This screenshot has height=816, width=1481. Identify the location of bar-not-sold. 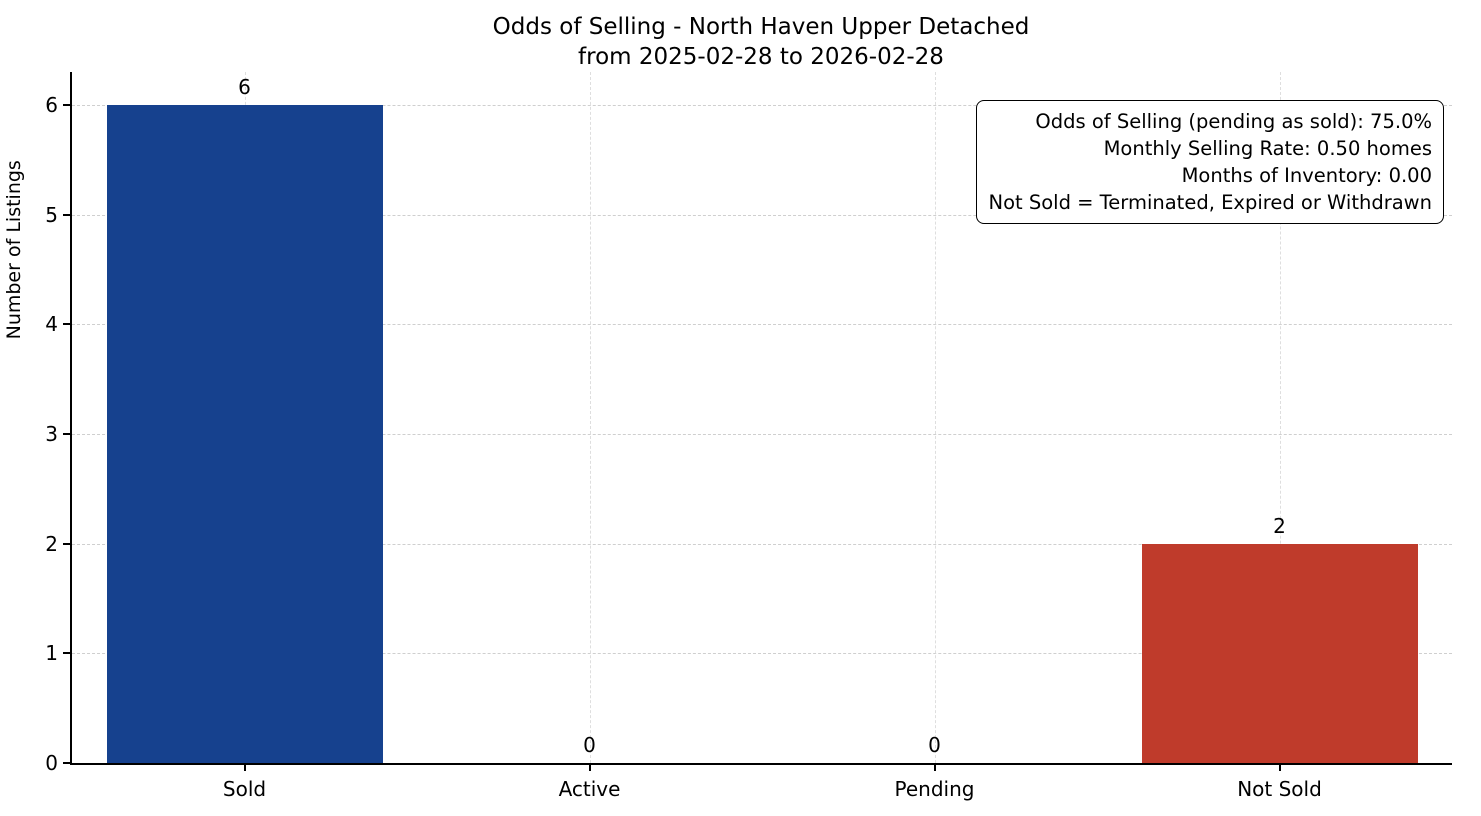
(1279, 653).